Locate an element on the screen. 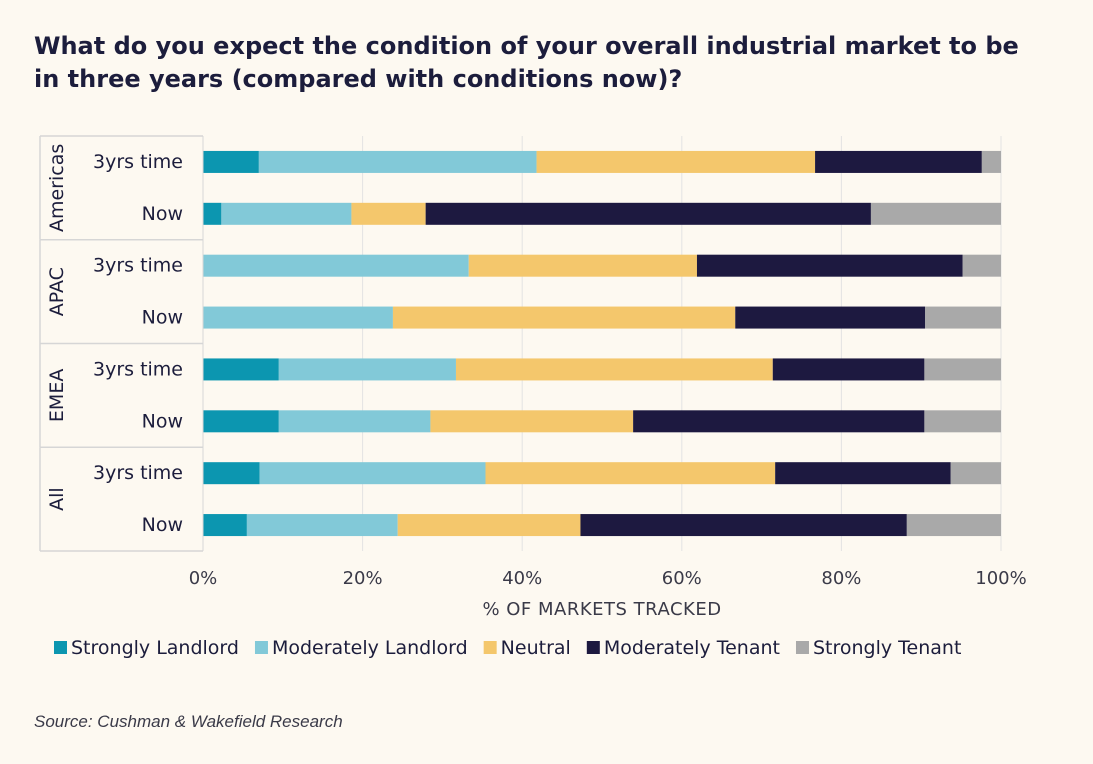  group-label: All is located at coordinates (57, 499).